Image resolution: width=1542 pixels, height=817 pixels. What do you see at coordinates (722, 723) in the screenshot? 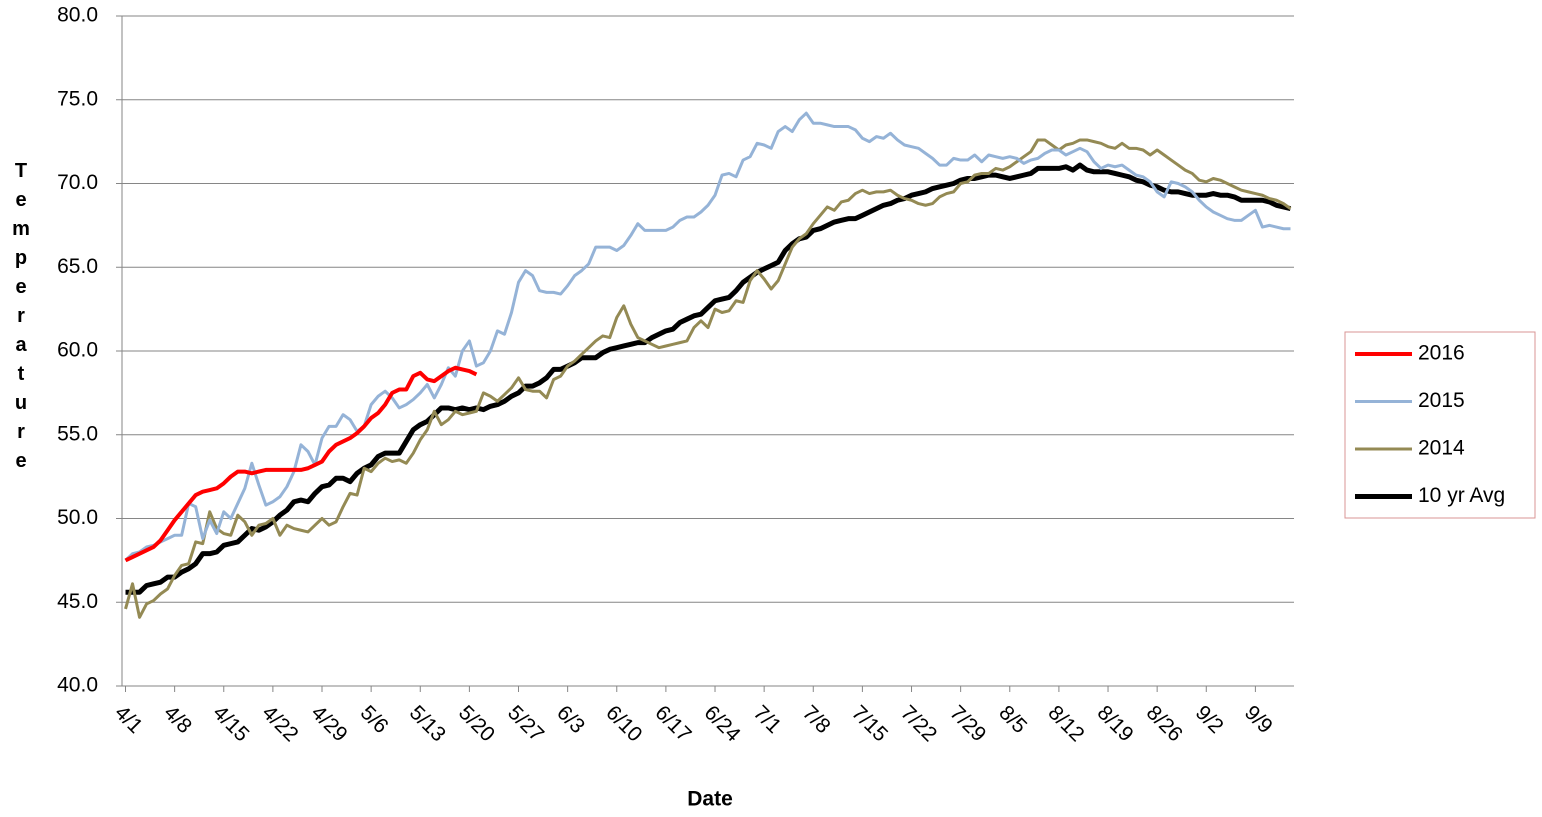
I see `x-tick-label: 6/24` at bounding box center [722, 723].